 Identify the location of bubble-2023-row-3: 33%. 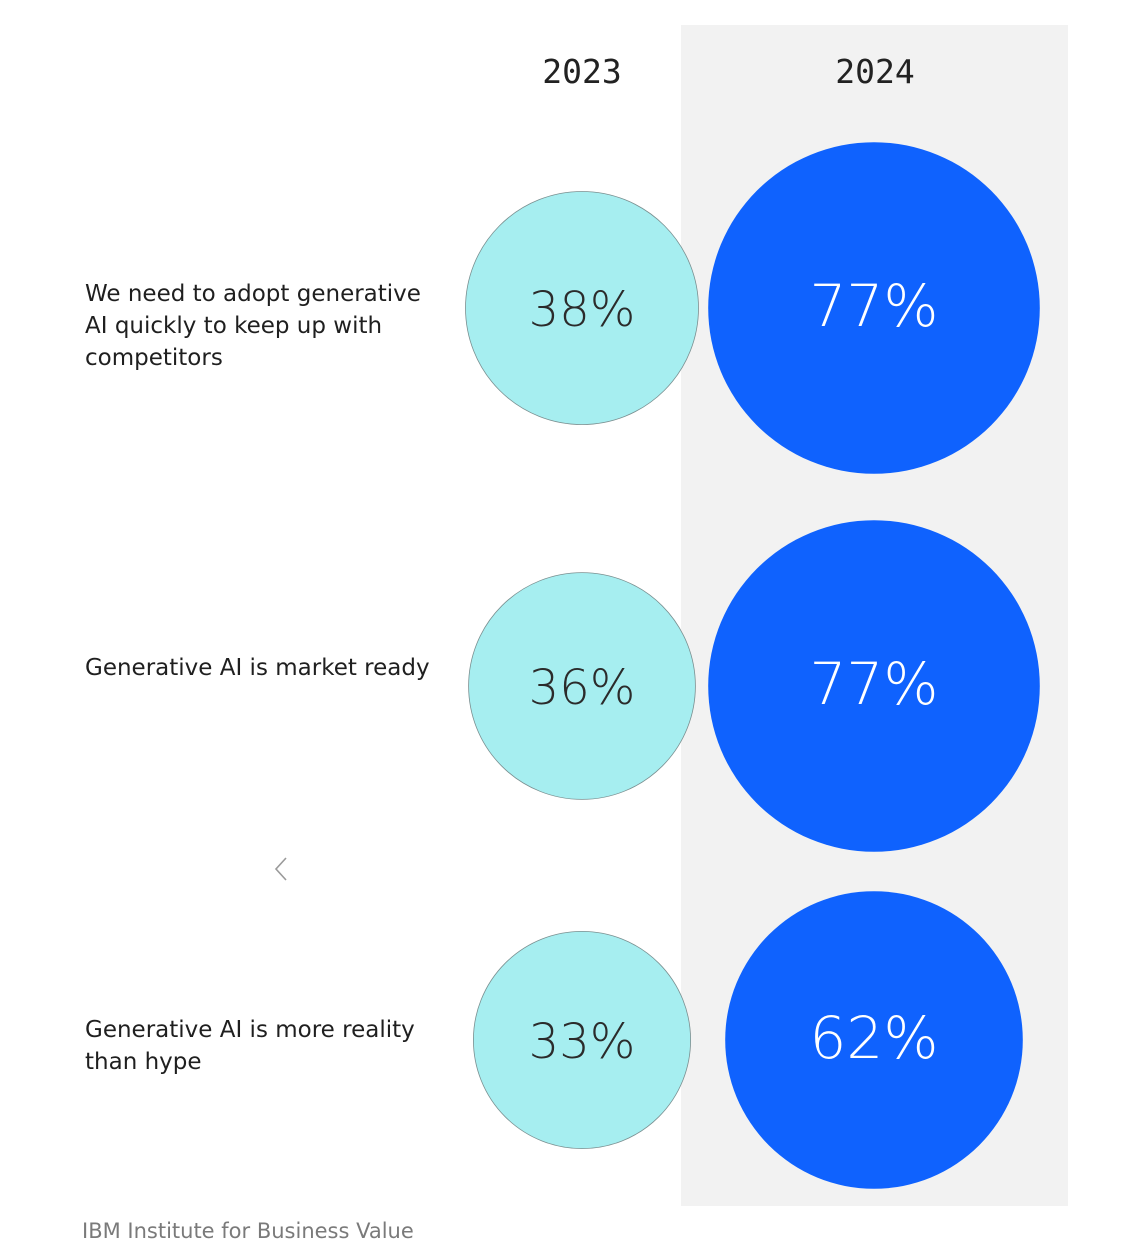
(581, 1040).